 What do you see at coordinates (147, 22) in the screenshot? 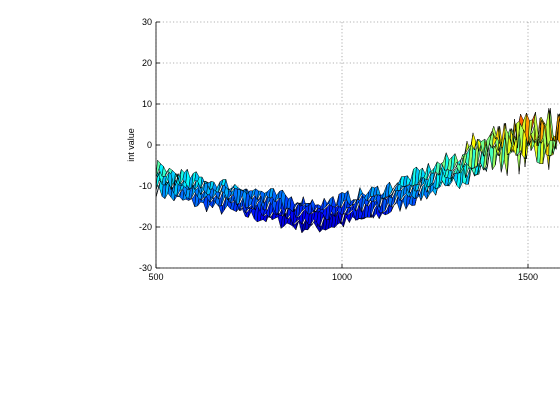
I see `y-tick-label: 30` at bounding box center [147, 22].